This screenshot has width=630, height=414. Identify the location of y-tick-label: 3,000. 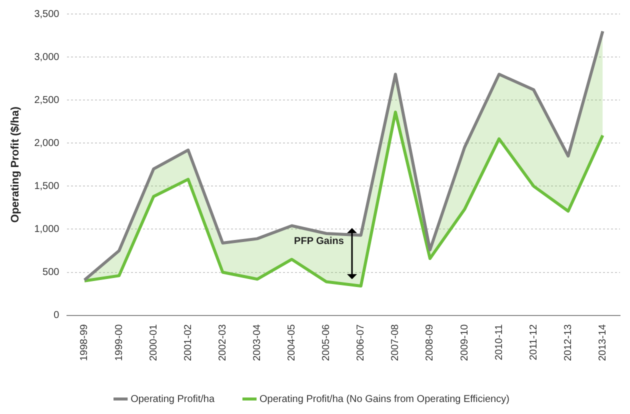
(47, 57).